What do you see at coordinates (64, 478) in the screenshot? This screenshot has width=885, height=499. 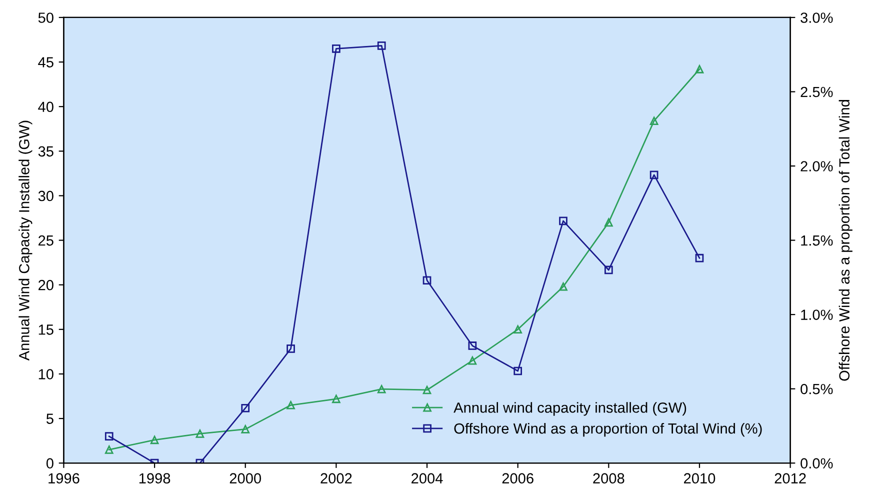 I see `x-tick-label: 1996` at bounding box center [64, 478].